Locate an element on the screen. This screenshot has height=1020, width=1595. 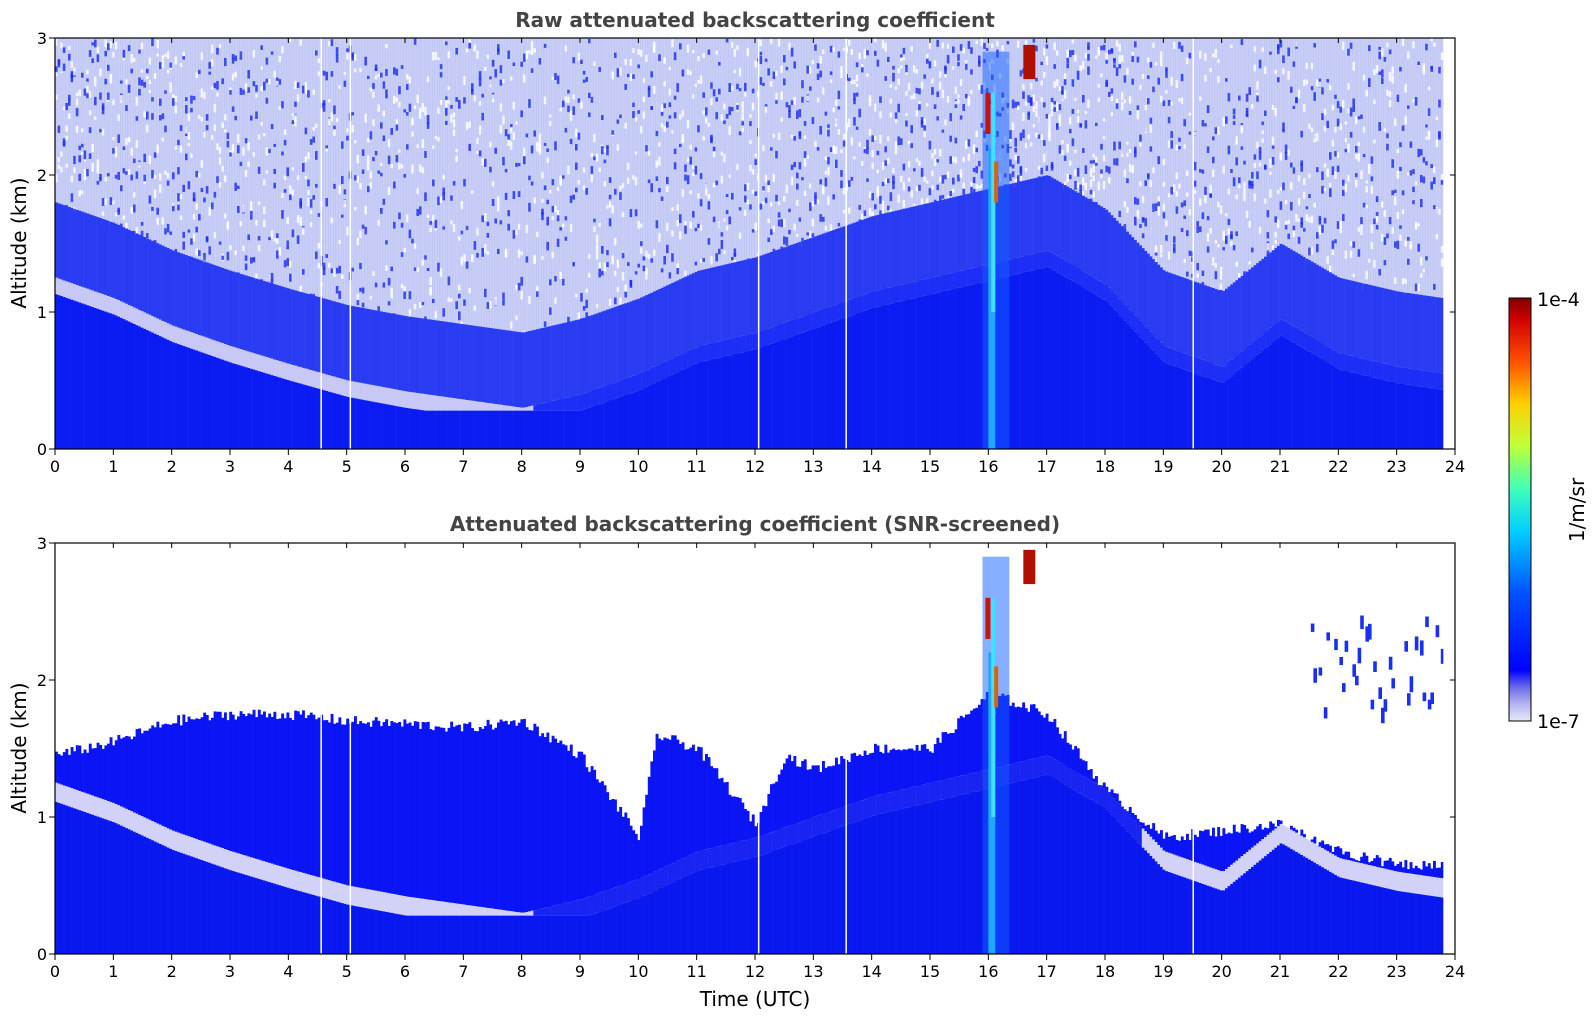
colorbar-max-label: 1e-4 is located at coordinates (1558, 300).